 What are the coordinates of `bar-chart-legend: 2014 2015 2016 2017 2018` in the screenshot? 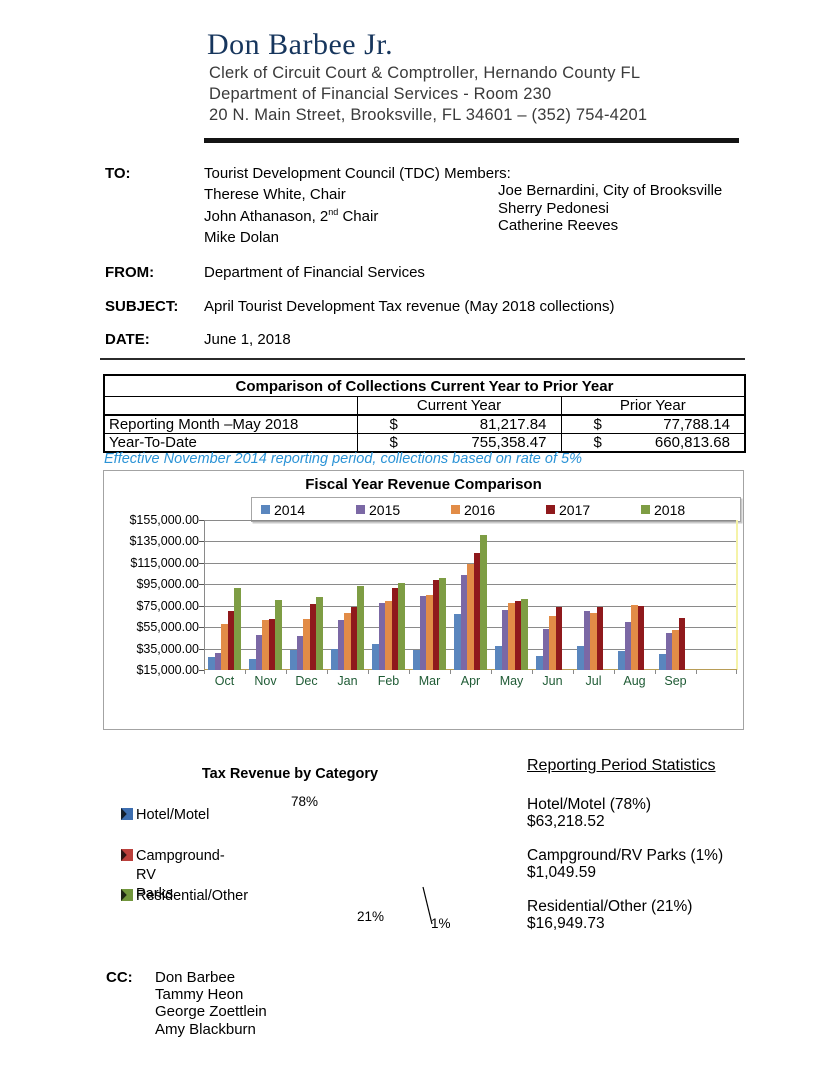 It's located at (496, 509).